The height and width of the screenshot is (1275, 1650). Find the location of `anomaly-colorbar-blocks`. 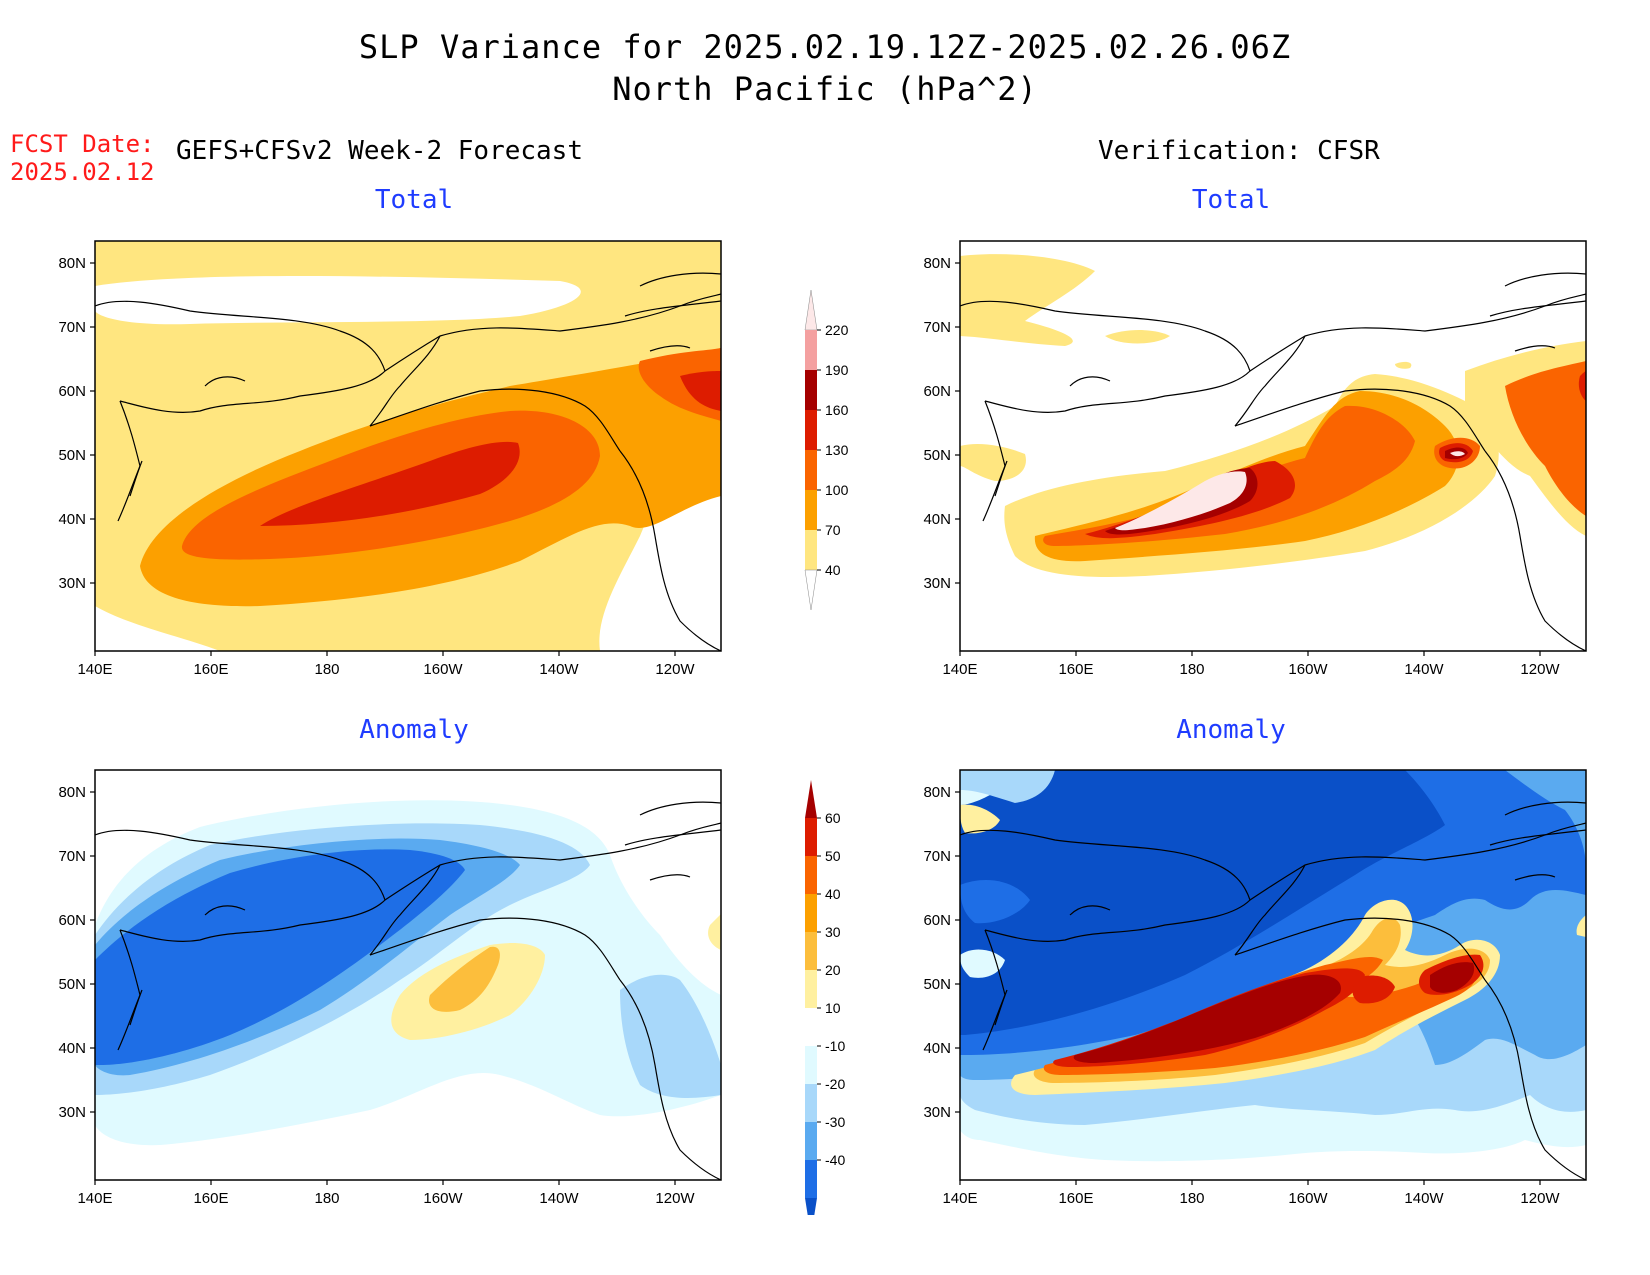

anomaly-colorbar-blocks is located at coordinates (813, 1008).